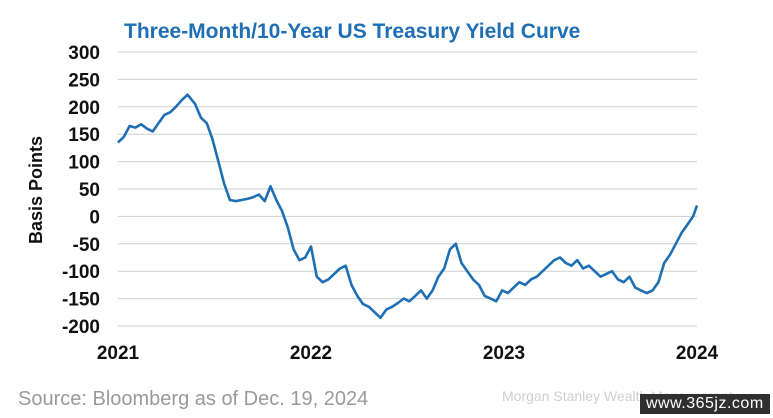 The width and height of the screenshot is (773, 418). Describe the element at coordinates (89, 190) in the screenshot. I see `y-tick-label: 50` at that location.